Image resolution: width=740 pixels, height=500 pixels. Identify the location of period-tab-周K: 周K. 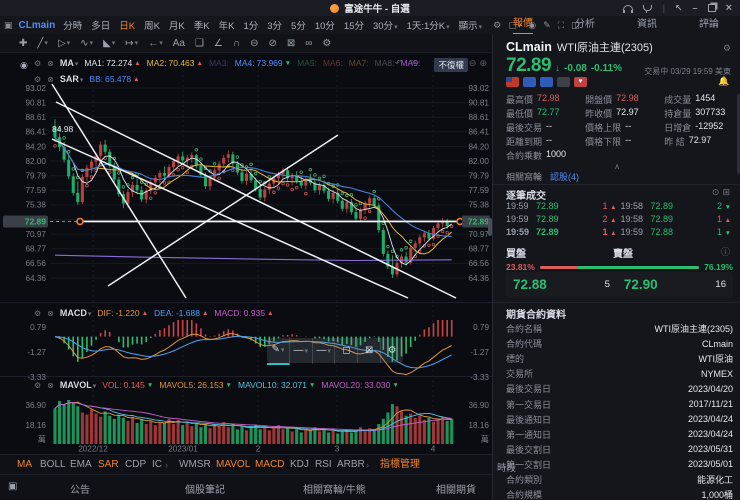
(152, 26).